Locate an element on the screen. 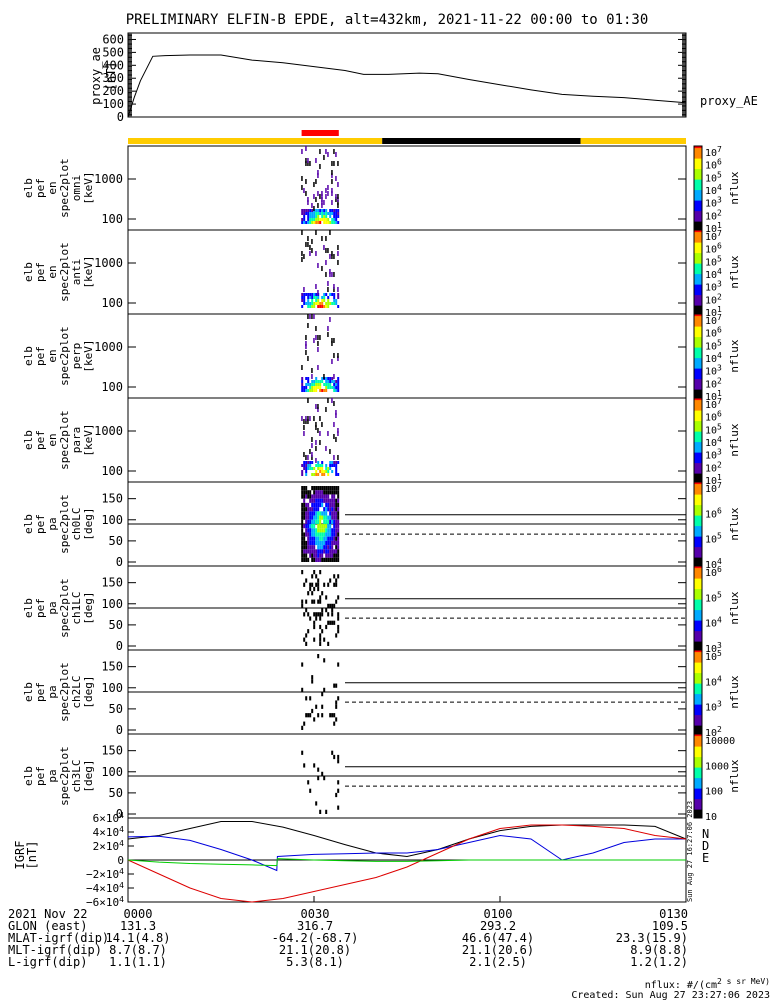  colorbar-frame is located at coordinates (698, 776).